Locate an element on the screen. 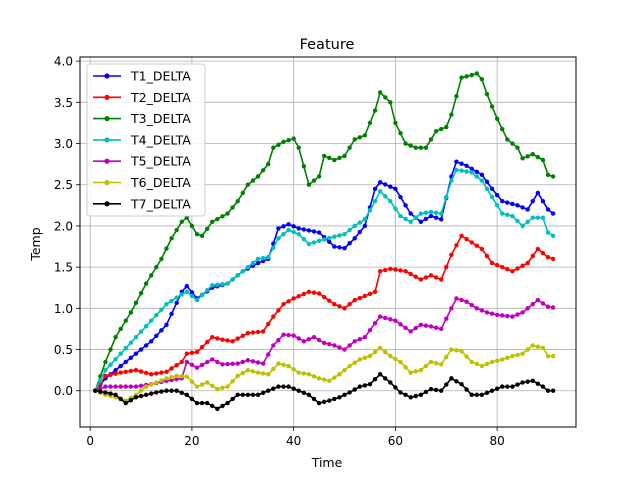 This screenshot has width=640, height=484. legend-item: T4_DELTA is located at coordinates (142, 139).